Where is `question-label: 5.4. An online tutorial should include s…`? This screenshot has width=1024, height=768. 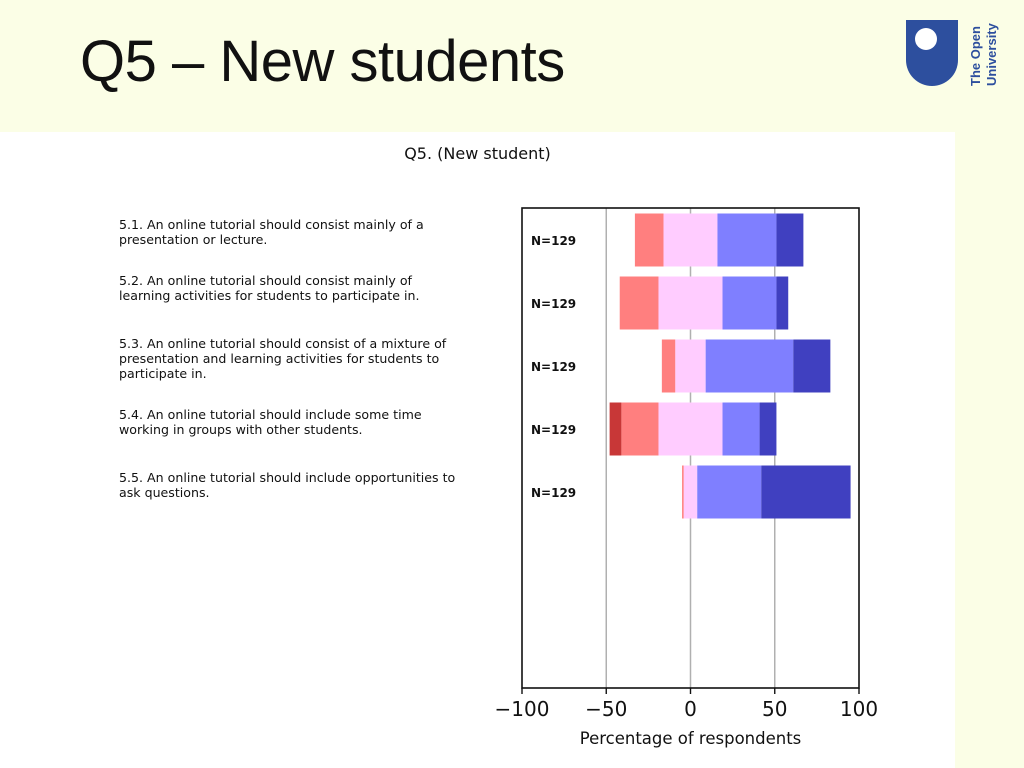 question-label: 5.4. An online tutorial should include s… is located at coordinates (270, 422).